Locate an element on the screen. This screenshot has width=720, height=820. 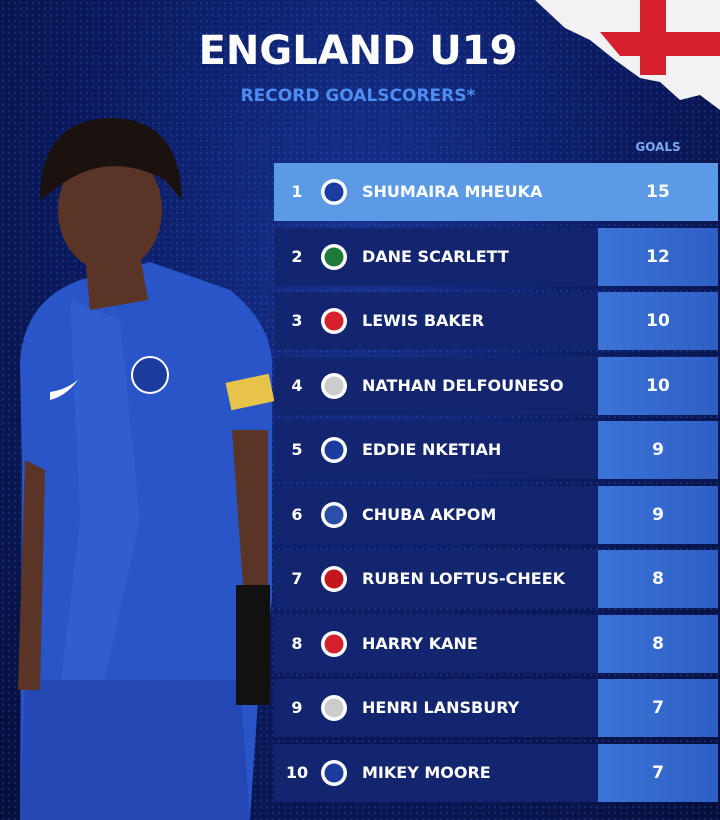
column-header: GOALS is located at coordinates (658, 147).